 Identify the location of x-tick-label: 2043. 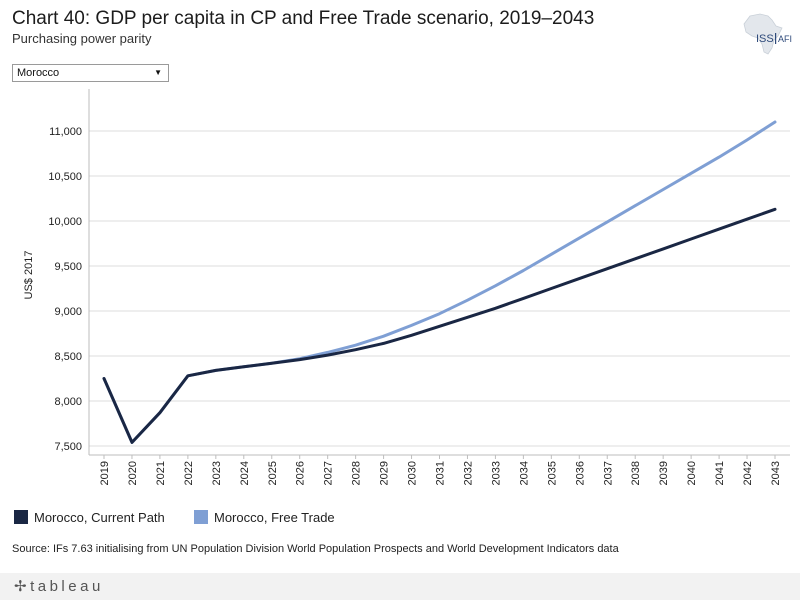
(776, 473).